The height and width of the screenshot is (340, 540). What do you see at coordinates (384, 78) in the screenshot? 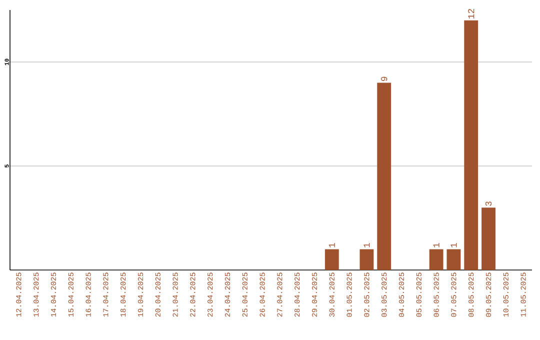
I see `data-label: 9` at bounding box center [384, 78].